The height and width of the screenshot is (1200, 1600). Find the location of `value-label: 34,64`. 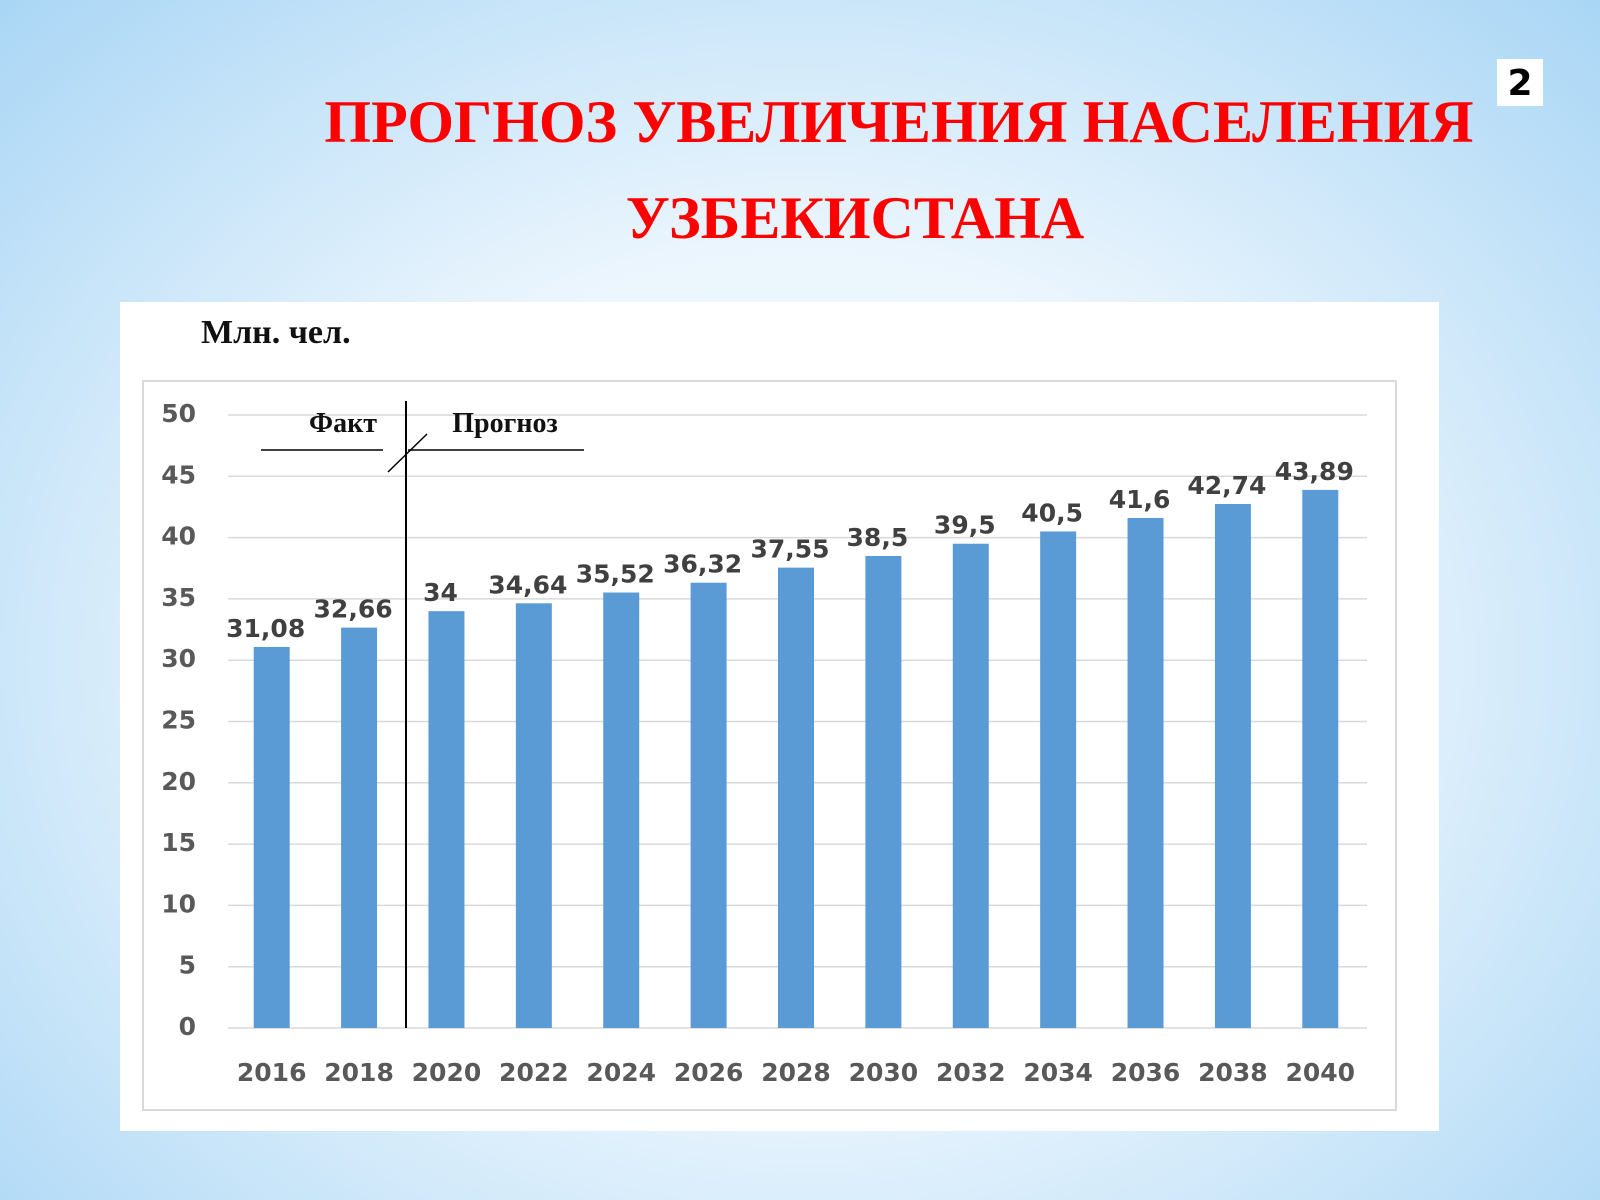

value-label: 34,64 is located at coordinates (527, 584).